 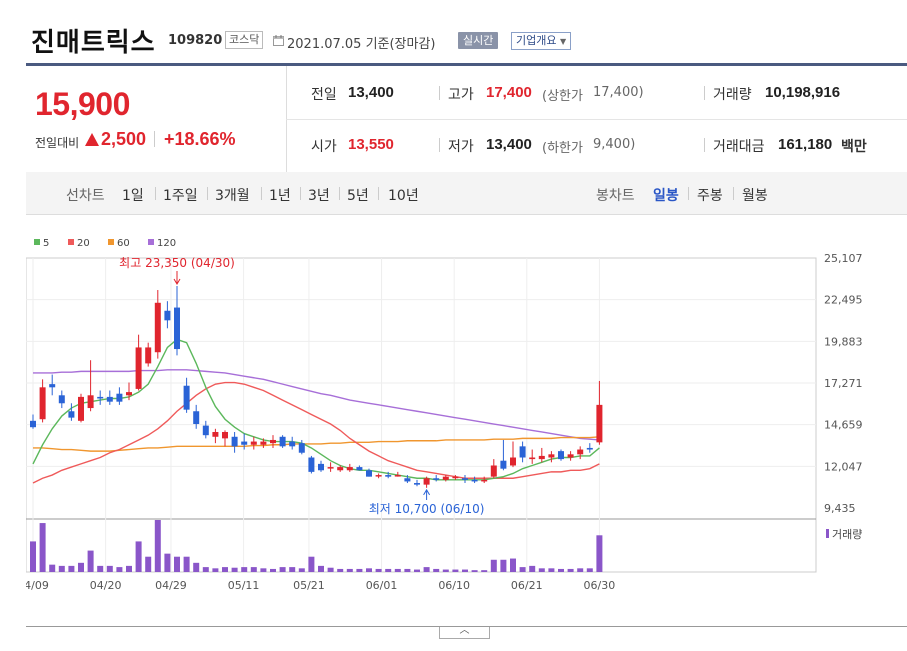 What do you see at coordinates (403, 196) in the screenshot?
I see `tab-10y: 10년` at bounding box center [403, 196].